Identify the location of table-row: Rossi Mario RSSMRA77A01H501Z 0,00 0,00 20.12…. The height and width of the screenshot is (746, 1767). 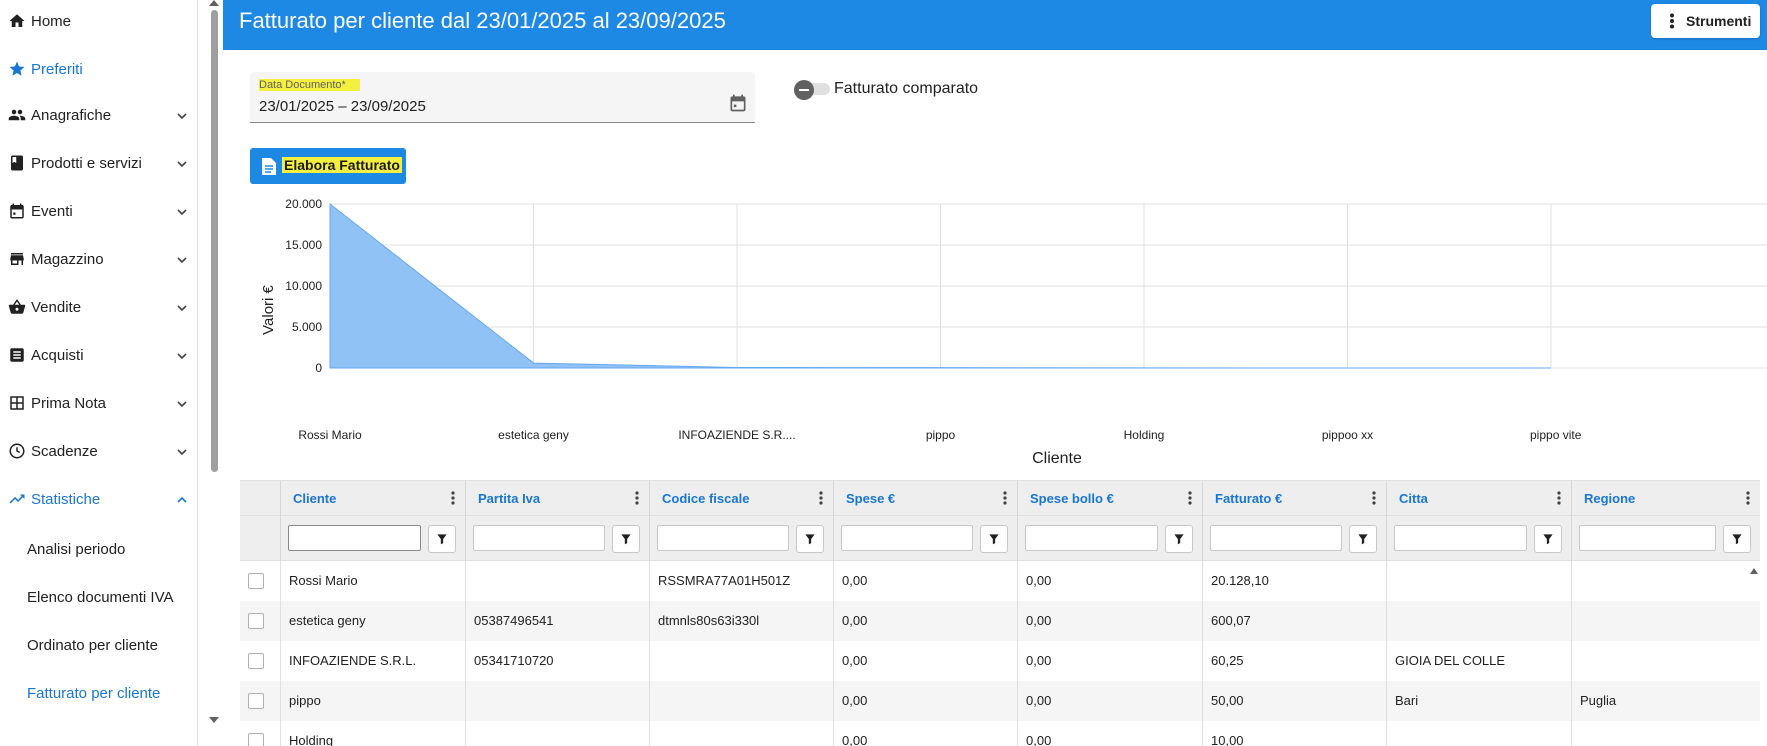
(1000, 581).